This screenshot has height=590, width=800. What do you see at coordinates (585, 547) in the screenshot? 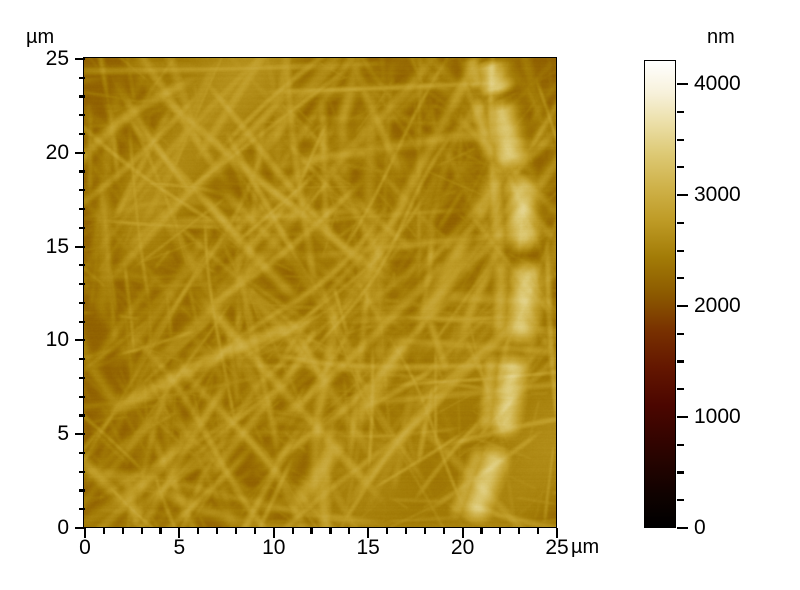
I see `x-axis-unit-label: µm` at bounding box center [585, 547].